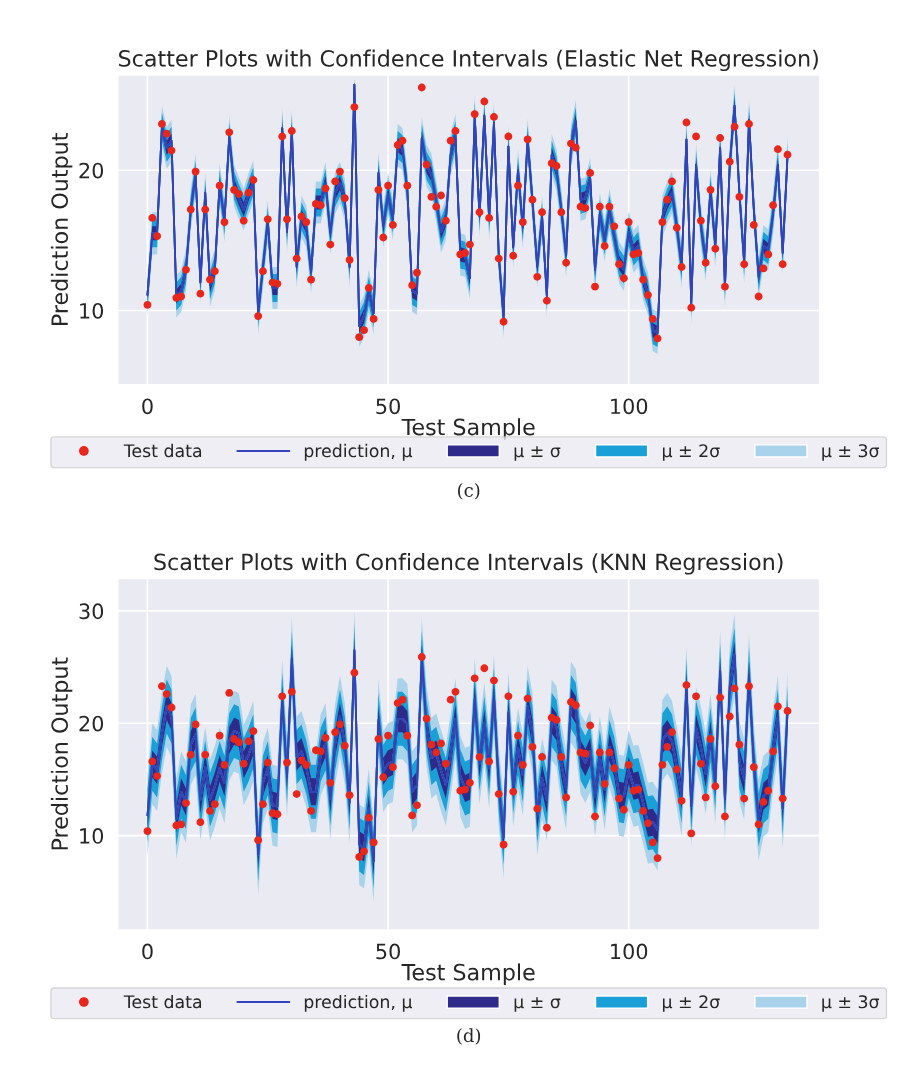 Image resolution: width=919 pixels, height=1069 pixels. Describe the element at coordinates (468, 564) in the screenshot. I see `chart-title: Scatter Plots with Confidence Intervals (KNN Regression)` at that location.